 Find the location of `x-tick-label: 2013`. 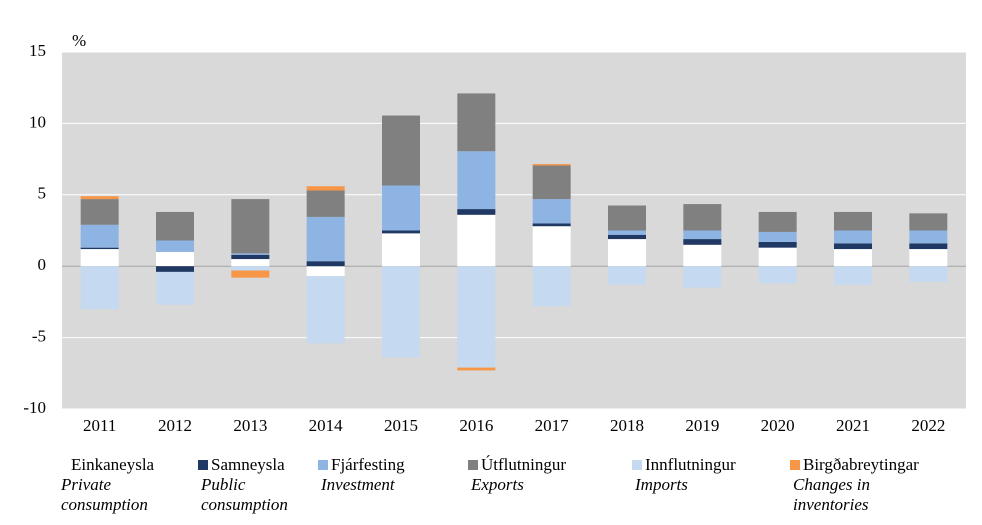

x-tick-label: 2013 is located at coordinates (250, 425).